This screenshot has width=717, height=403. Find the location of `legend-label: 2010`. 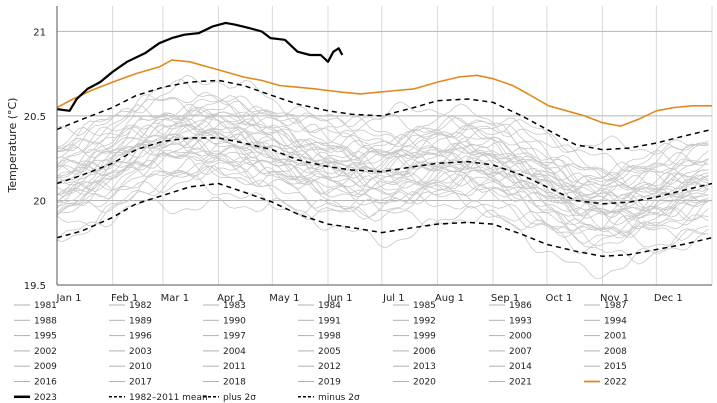

legend-label: 2010 is located at coordinates (140, 367).